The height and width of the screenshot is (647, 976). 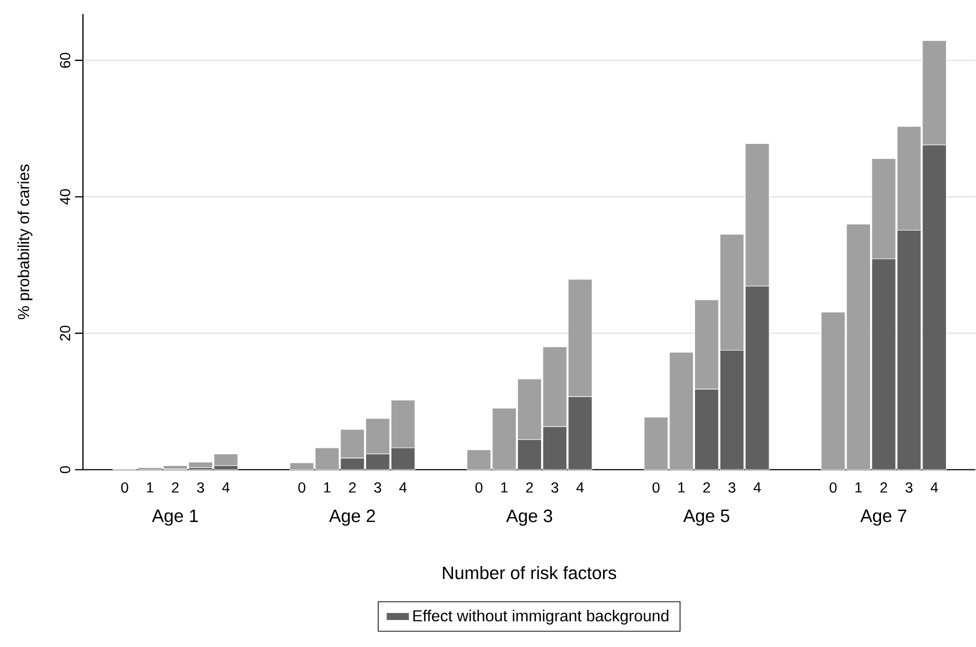 I want to click on y-tick-label: 40, so click(x=65, y=197).